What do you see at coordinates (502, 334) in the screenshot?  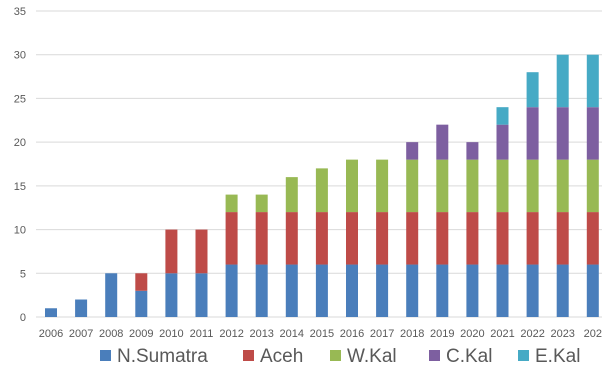 I see `x-tick-label: 2021` at bounding box center [502, 334].